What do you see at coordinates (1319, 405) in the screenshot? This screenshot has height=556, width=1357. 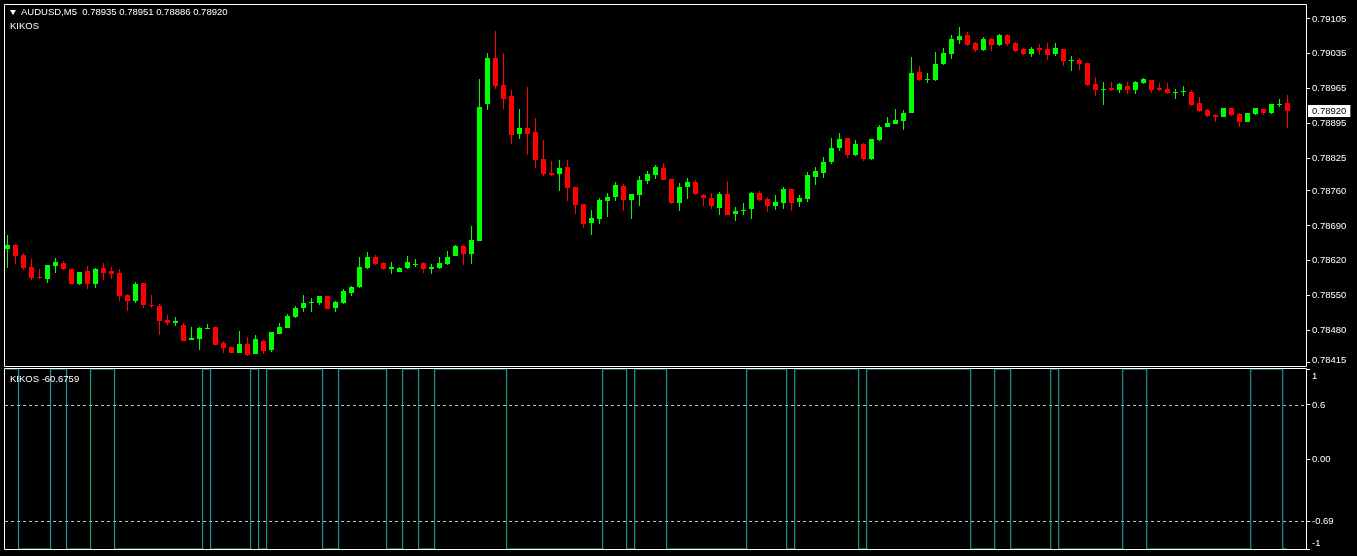 I see `y-tick-label: 0.6` at bounding box center [1319, 405].